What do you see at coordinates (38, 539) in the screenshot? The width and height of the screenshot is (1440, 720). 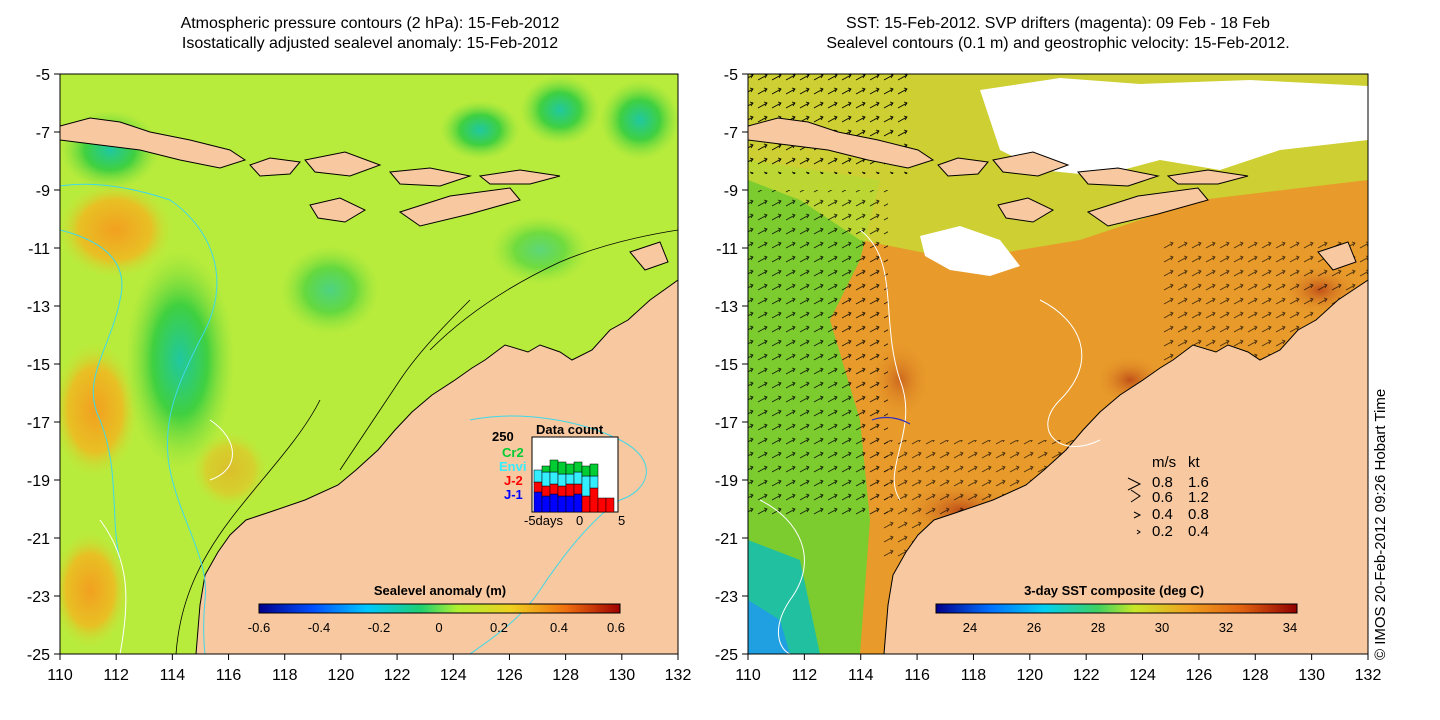 I see `sla-lat-label: -21` at bounding box center [38, 539].